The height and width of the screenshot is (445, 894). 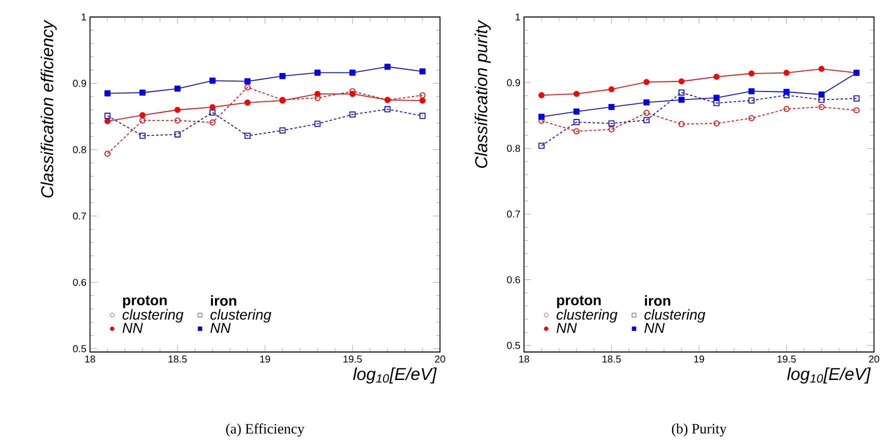 I want to click on text: (a) Efficiency, so click(x=265, y=430).